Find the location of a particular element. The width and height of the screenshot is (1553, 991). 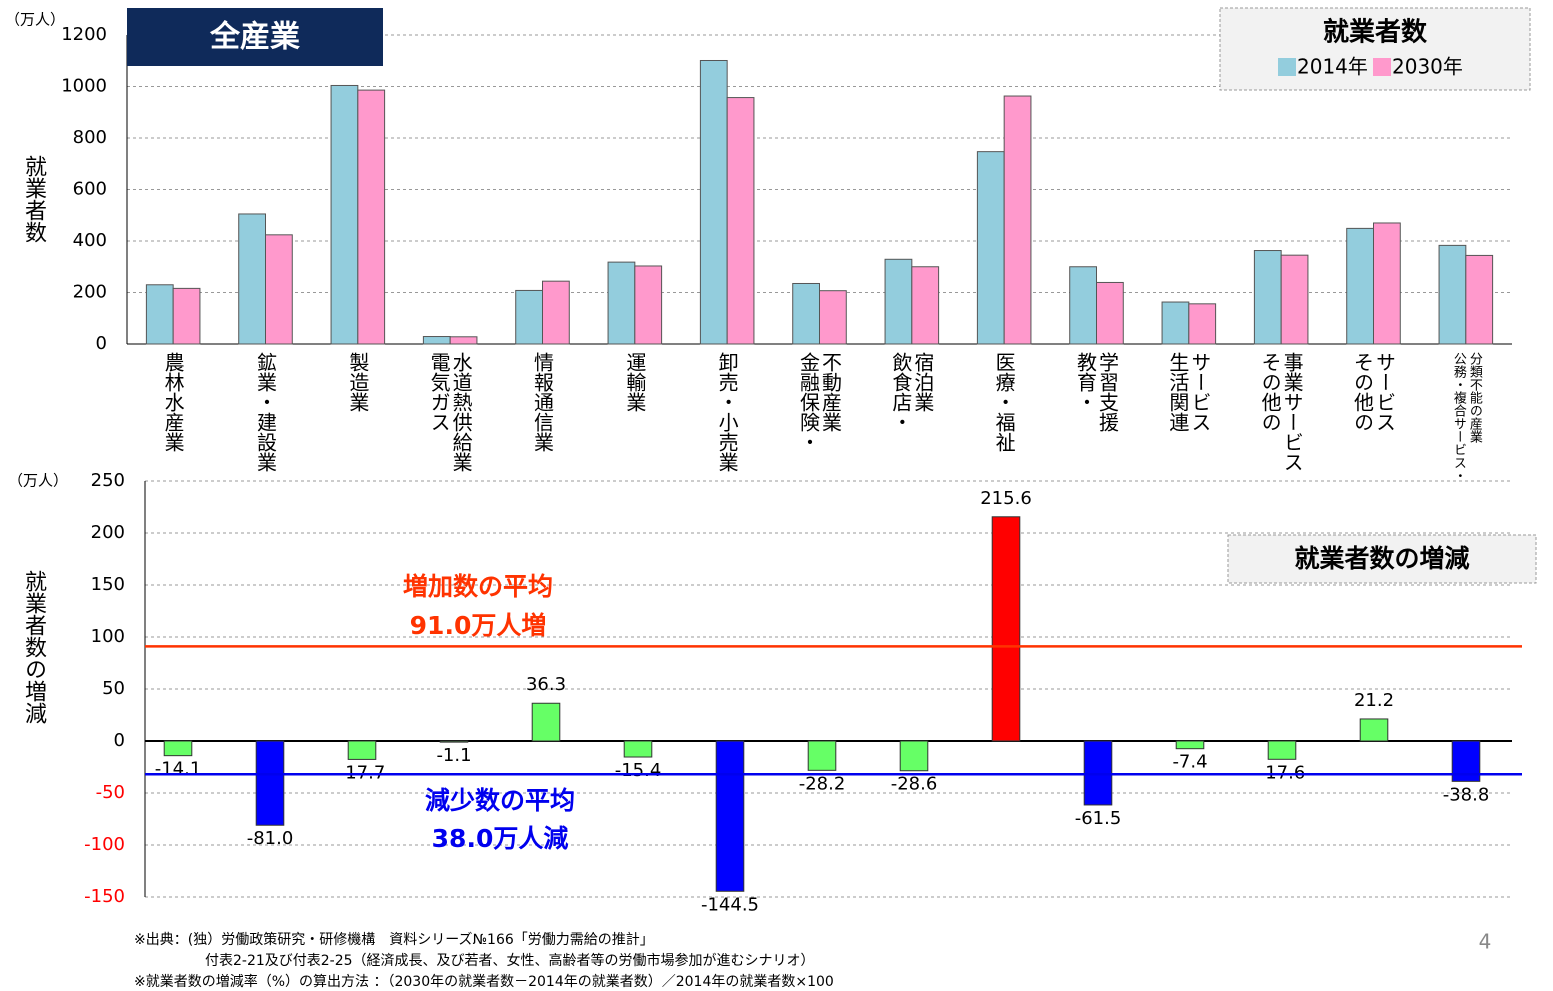

category-label: サービス その他の is located at coordinates (1373, 392).